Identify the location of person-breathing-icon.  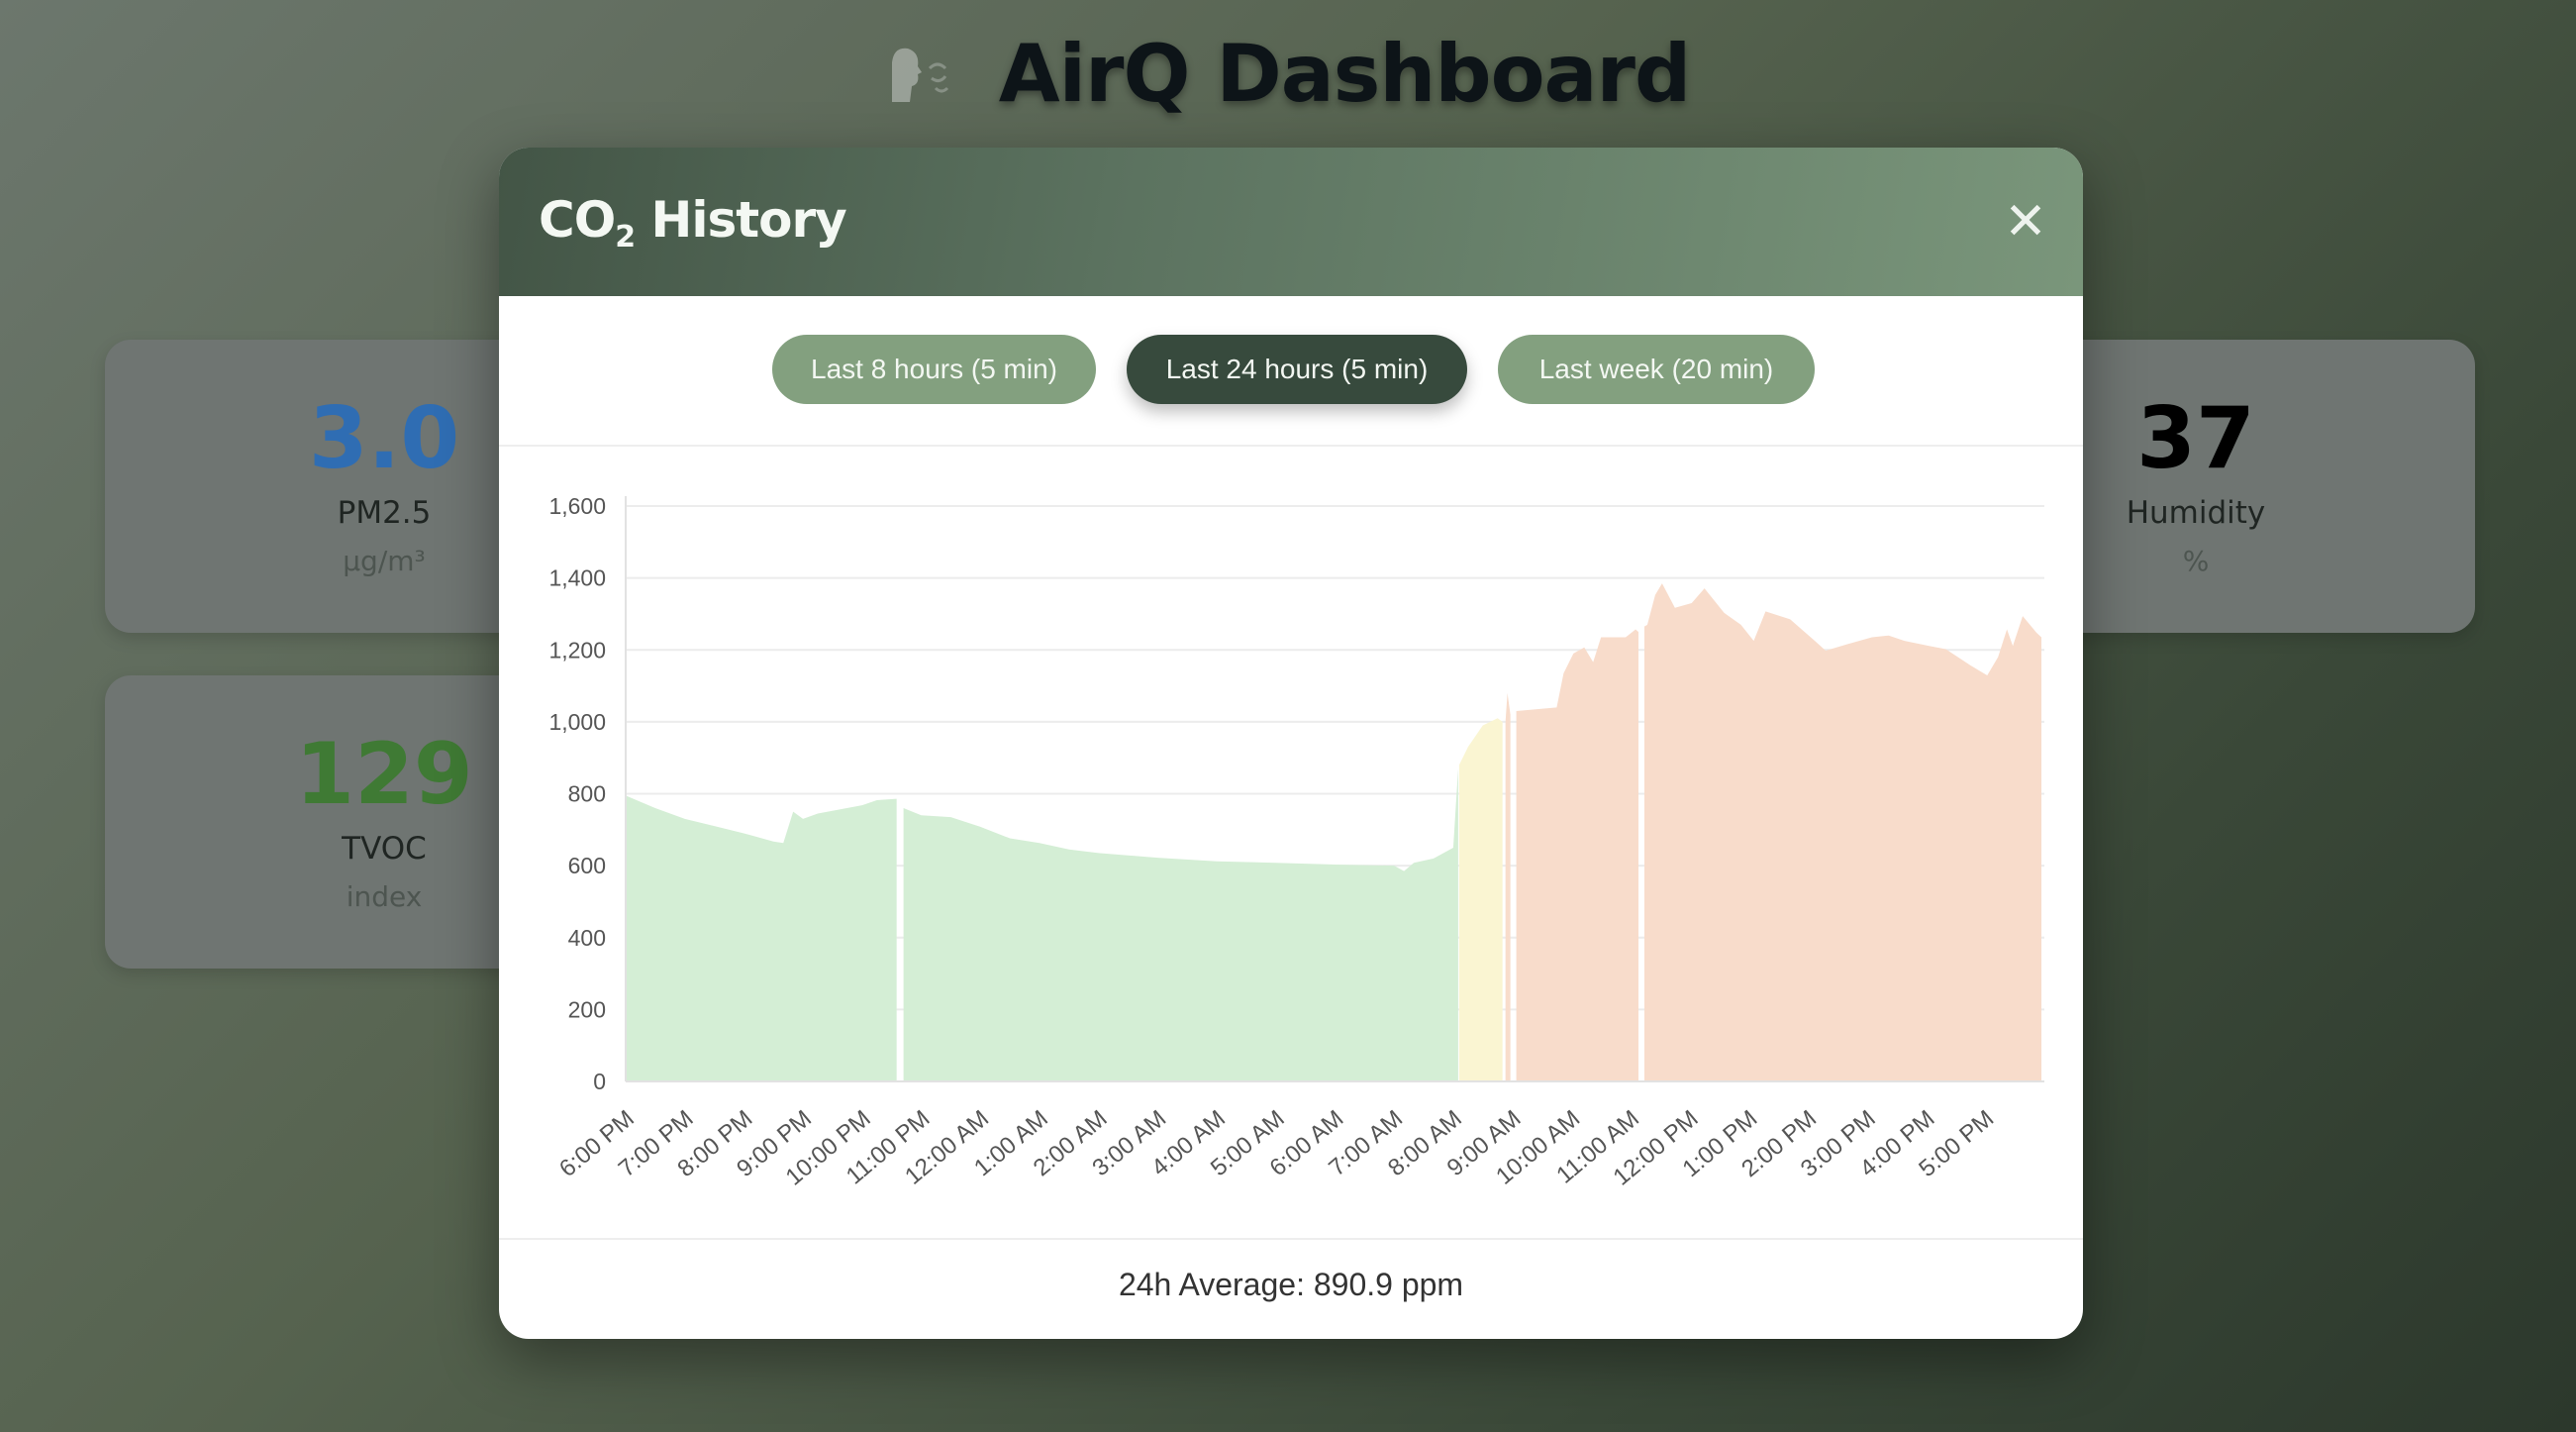
(920, 75).